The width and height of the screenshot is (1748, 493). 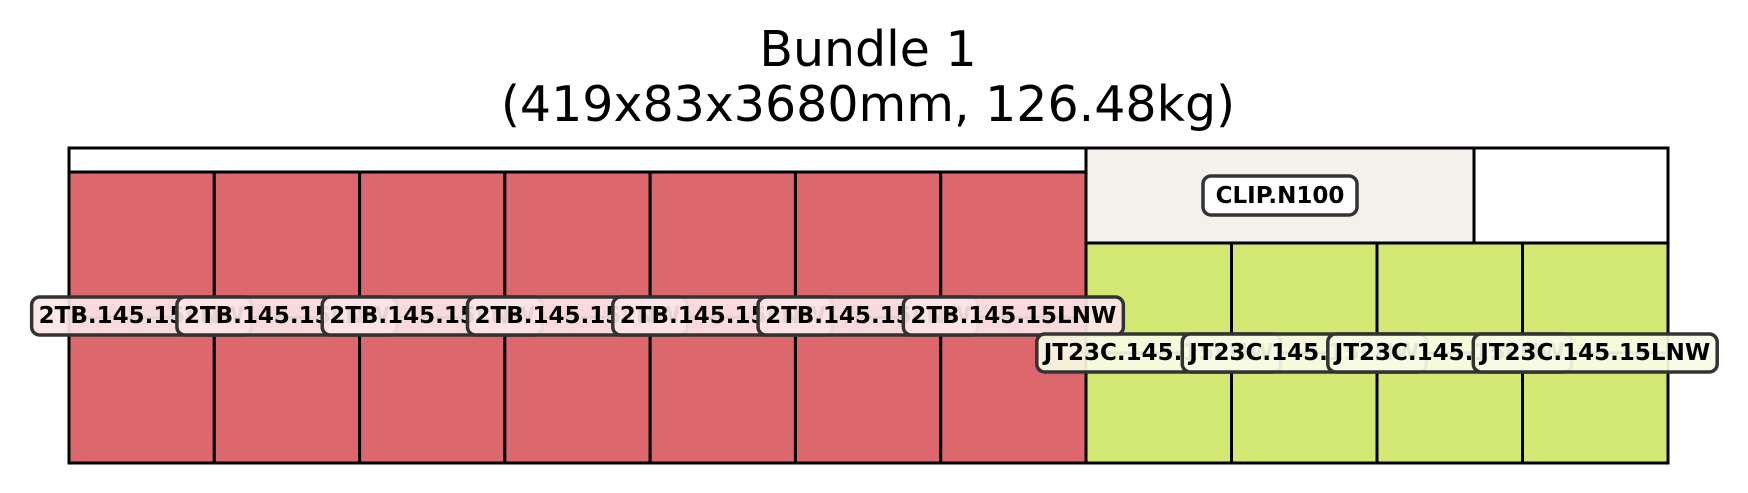 I want to click on clip-label: CLIP.N100, so click(x=1280, y=196).